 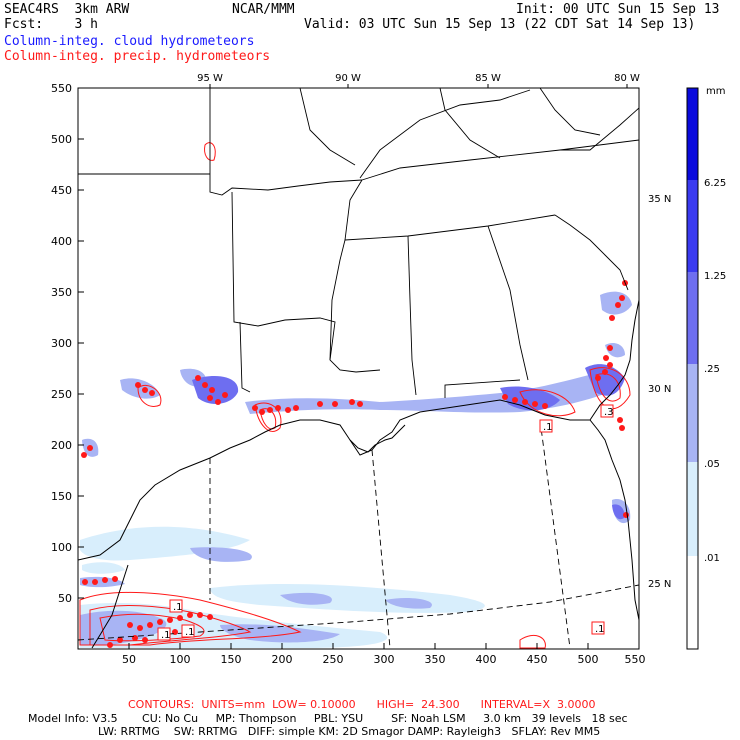 I want to click on colorbar-label: 6.25, so click(x=715, y=183).